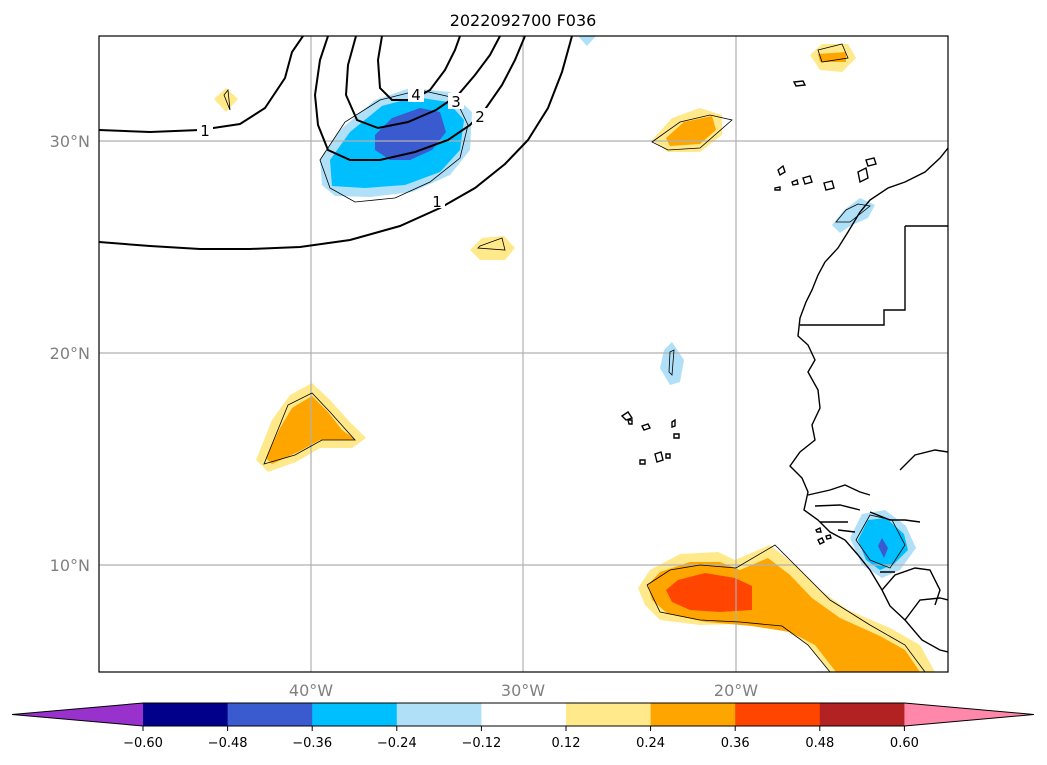 Image resolution: width=1047 pixels, height=765 pixels. Describe the element at coordinates (480, 117) in the screenshot. I see `contour-label: 2` at that location.